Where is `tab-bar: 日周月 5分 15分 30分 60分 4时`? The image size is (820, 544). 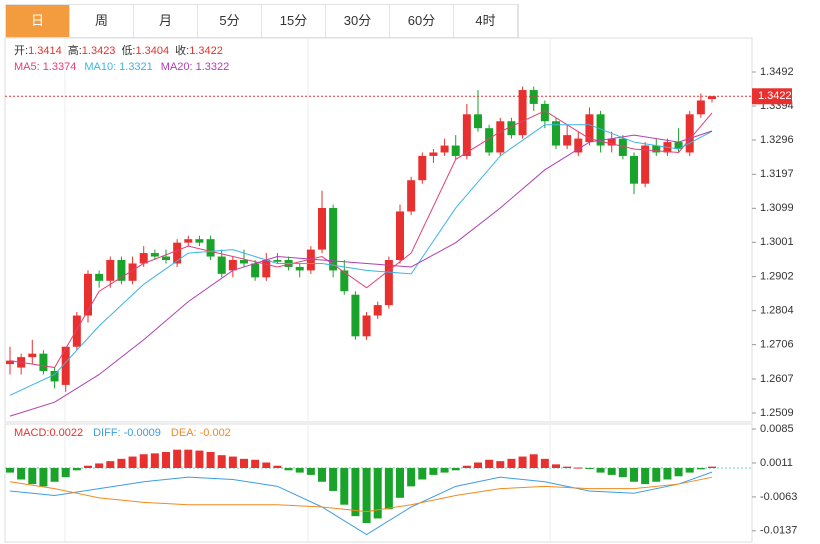
tab-bar: 日周月 5分 15分 30分 60分 4时 is located at coordinates (262, 21).